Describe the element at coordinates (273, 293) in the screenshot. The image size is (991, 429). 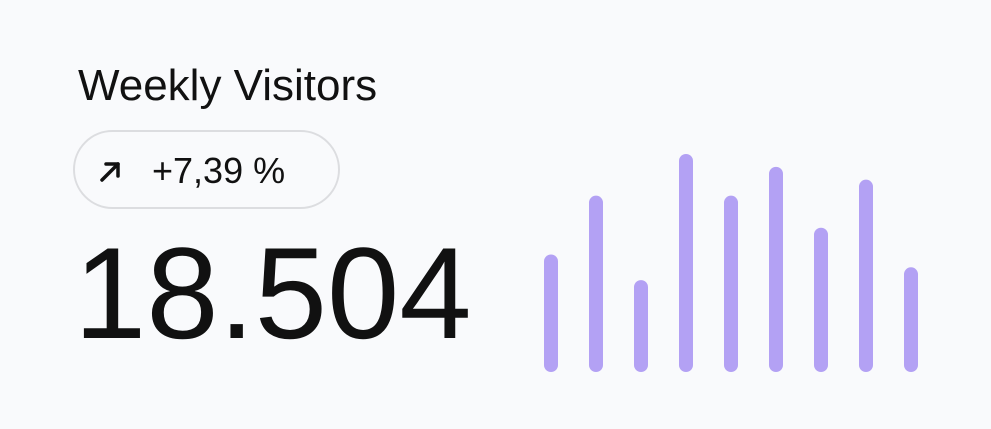
I see `metric-value: 18.504` at that location.